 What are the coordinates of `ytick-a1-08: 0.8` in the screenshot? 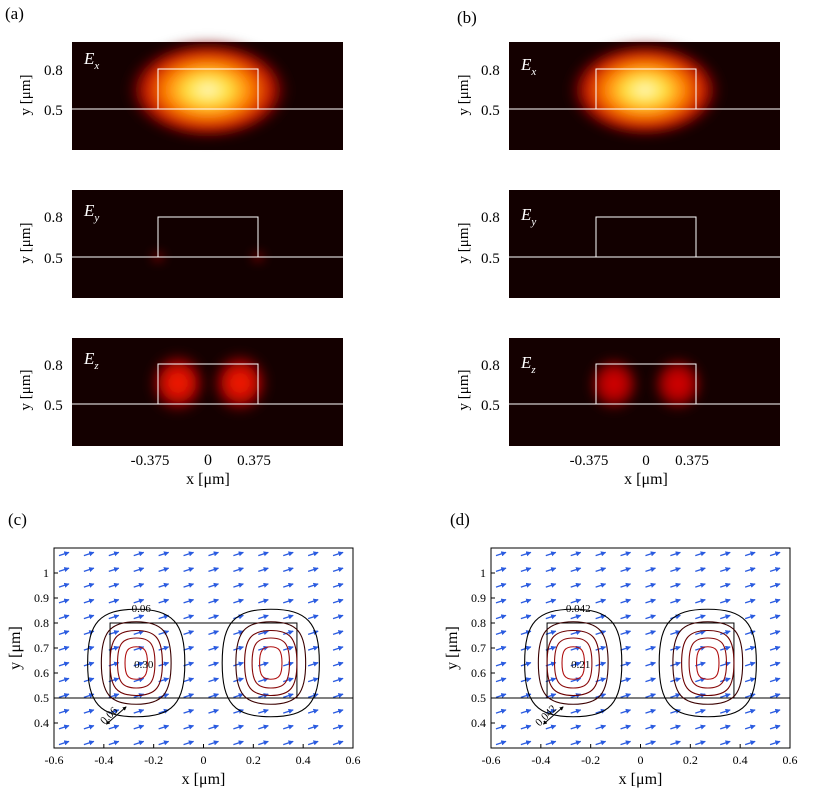 It's located at (53, 71).